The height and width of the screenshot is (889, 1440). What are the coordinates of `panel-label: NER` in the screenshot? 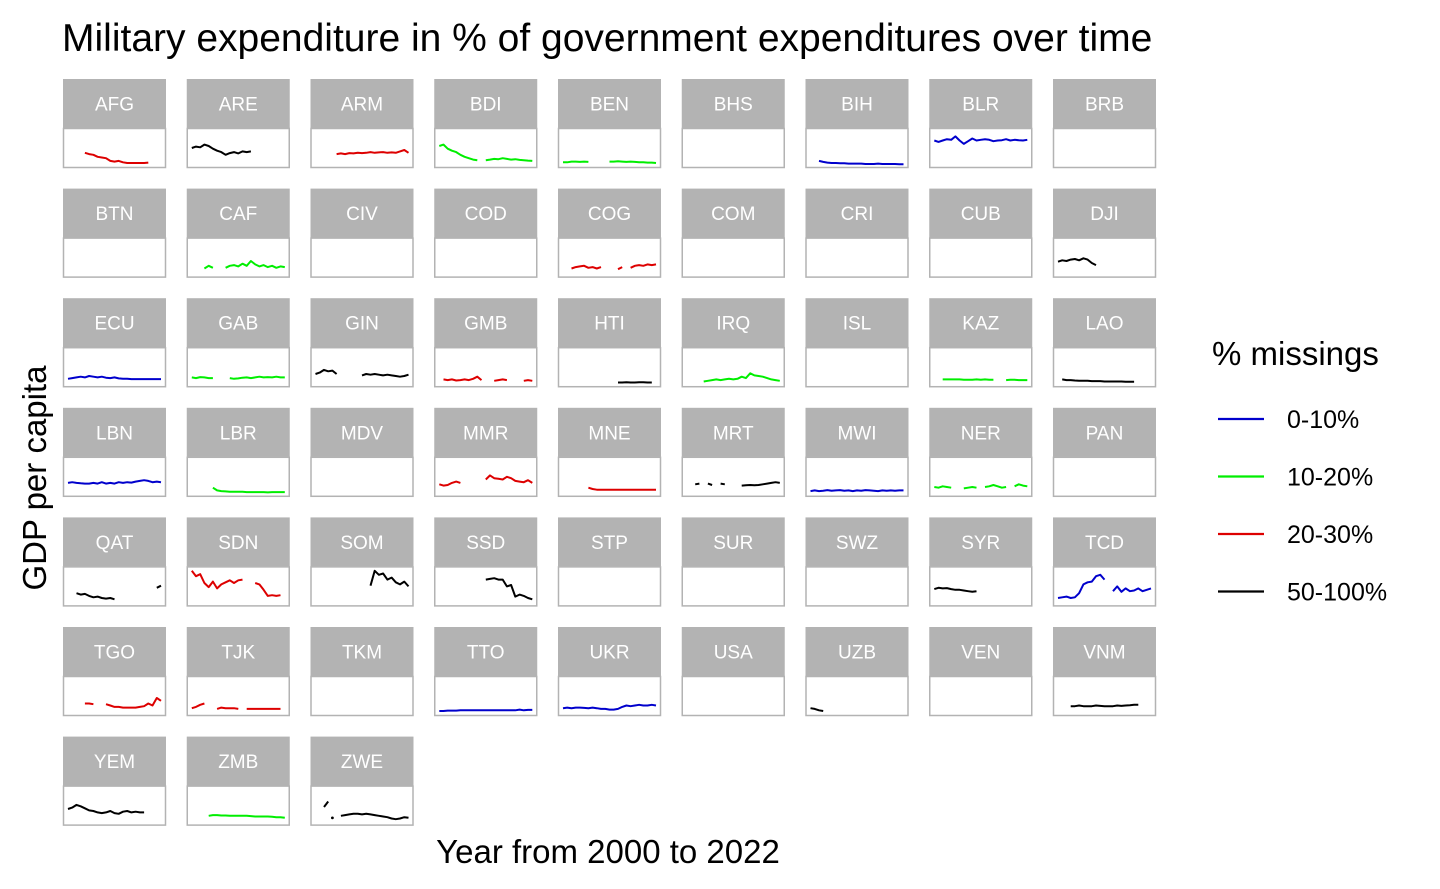 It's located at (981, 433).